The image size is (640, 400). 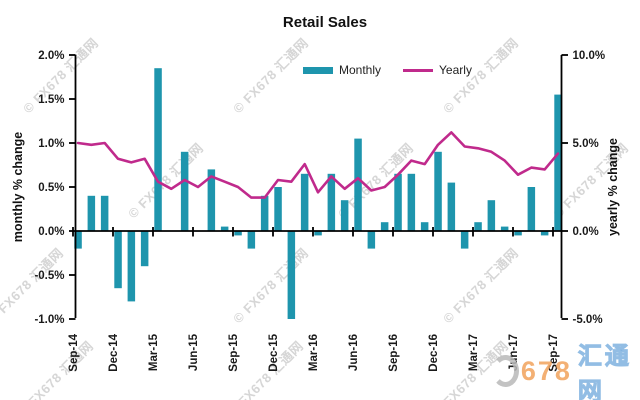 I want to click on svg-text: Jun-16, so click(x=354, y=352).